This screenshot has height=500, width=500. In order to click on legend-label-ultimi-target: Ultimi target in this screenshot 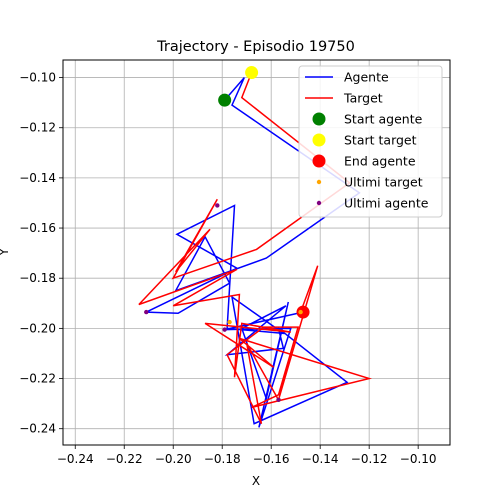, I will do `click(383, 182)`.